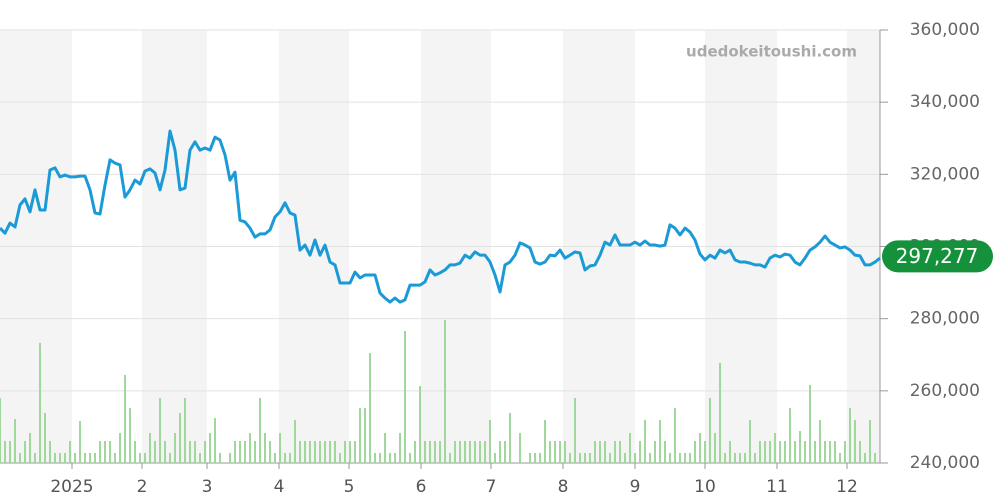 The image size is (1000, 500). Describe the element at coordinates (71, 487) in the screenshot. I see `x-tick-label: 2025` at that location.